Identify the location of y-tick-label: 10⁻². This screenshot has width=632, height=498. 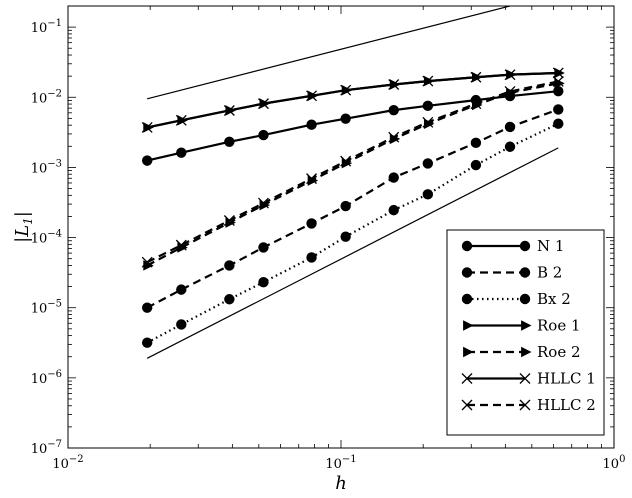
(46, 97).